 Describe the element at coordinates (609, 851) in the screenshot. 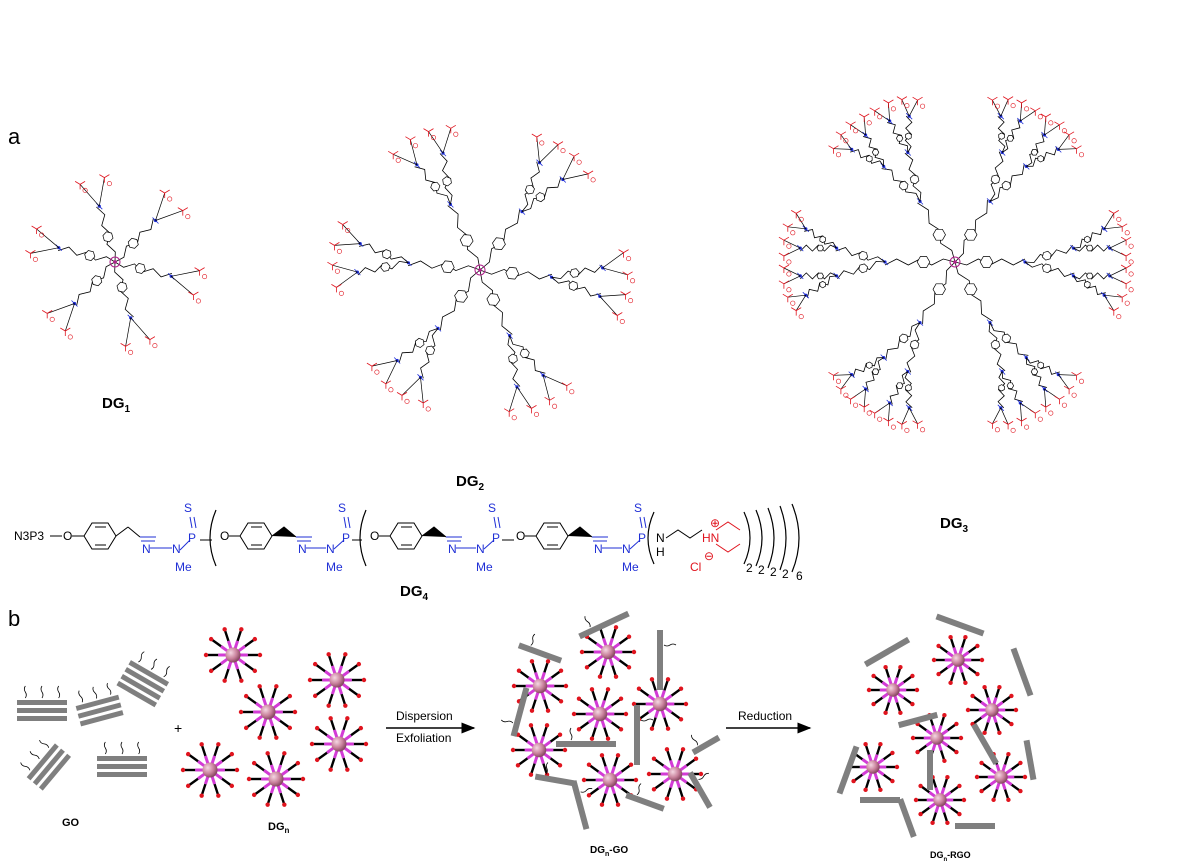

I see `dgn-go-label: DGn-GO` at that location.